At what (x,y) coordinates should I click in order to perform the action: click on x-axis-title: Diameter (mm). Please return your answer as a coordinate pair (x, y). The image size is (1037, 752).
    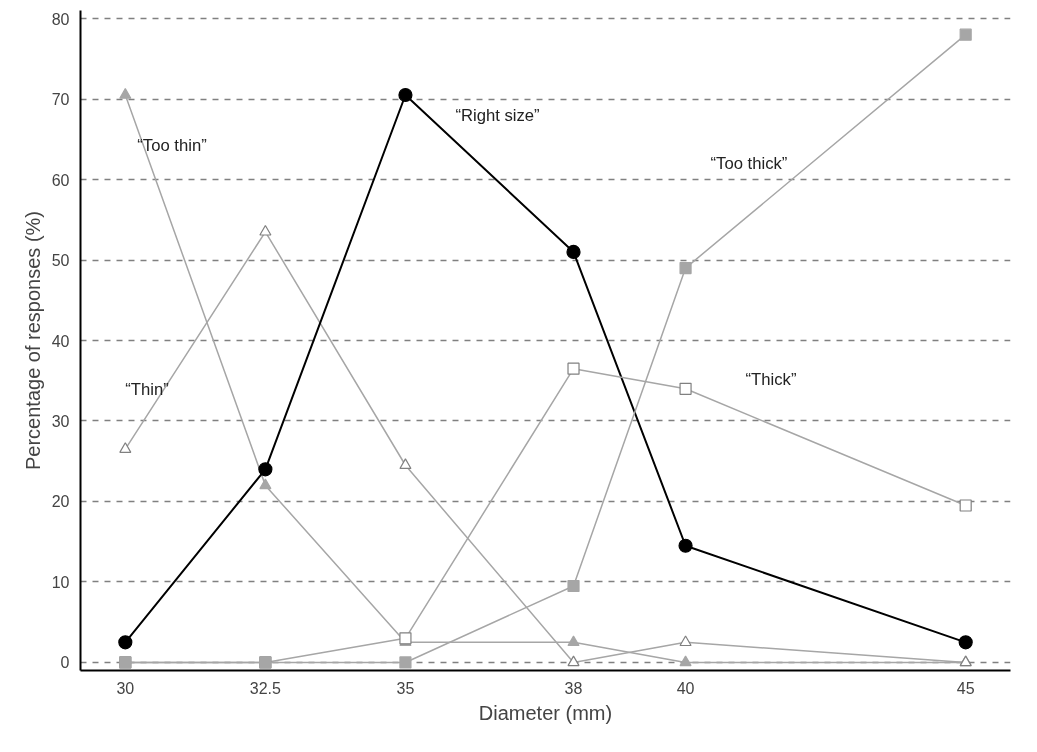
    Looking at the image, I should click on (545, 712).